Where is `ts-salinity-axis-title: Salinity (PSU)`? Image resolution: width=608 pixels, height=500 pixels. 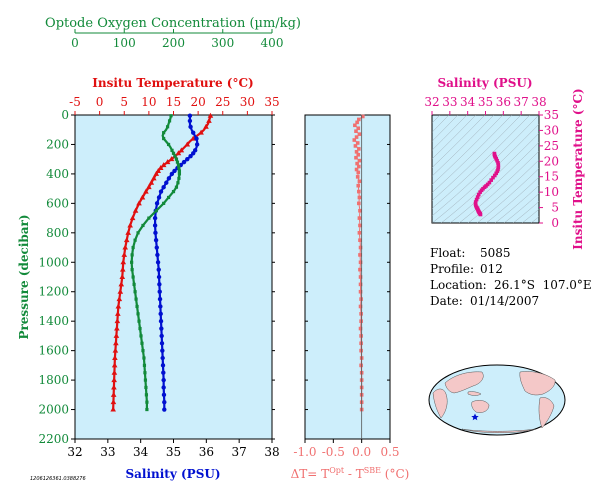
ts-salinity-axis-title: Salinity (PSU) is located at coordinates (484, 83).